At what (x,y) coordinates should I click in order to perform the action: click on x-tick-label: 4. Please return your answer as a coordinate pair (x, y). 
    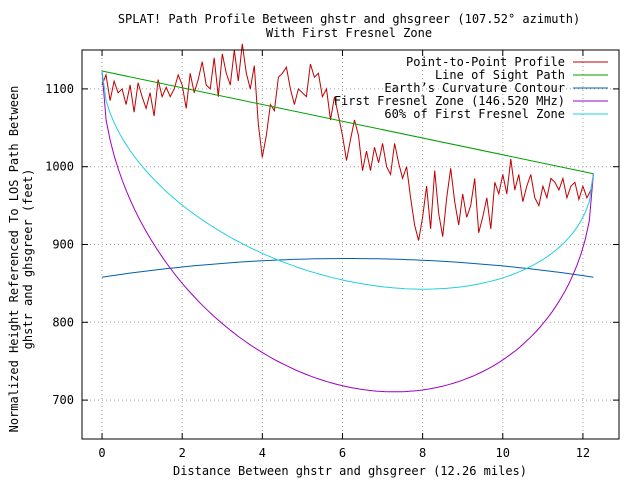
    Looking at the image, I should click on (262, 453).